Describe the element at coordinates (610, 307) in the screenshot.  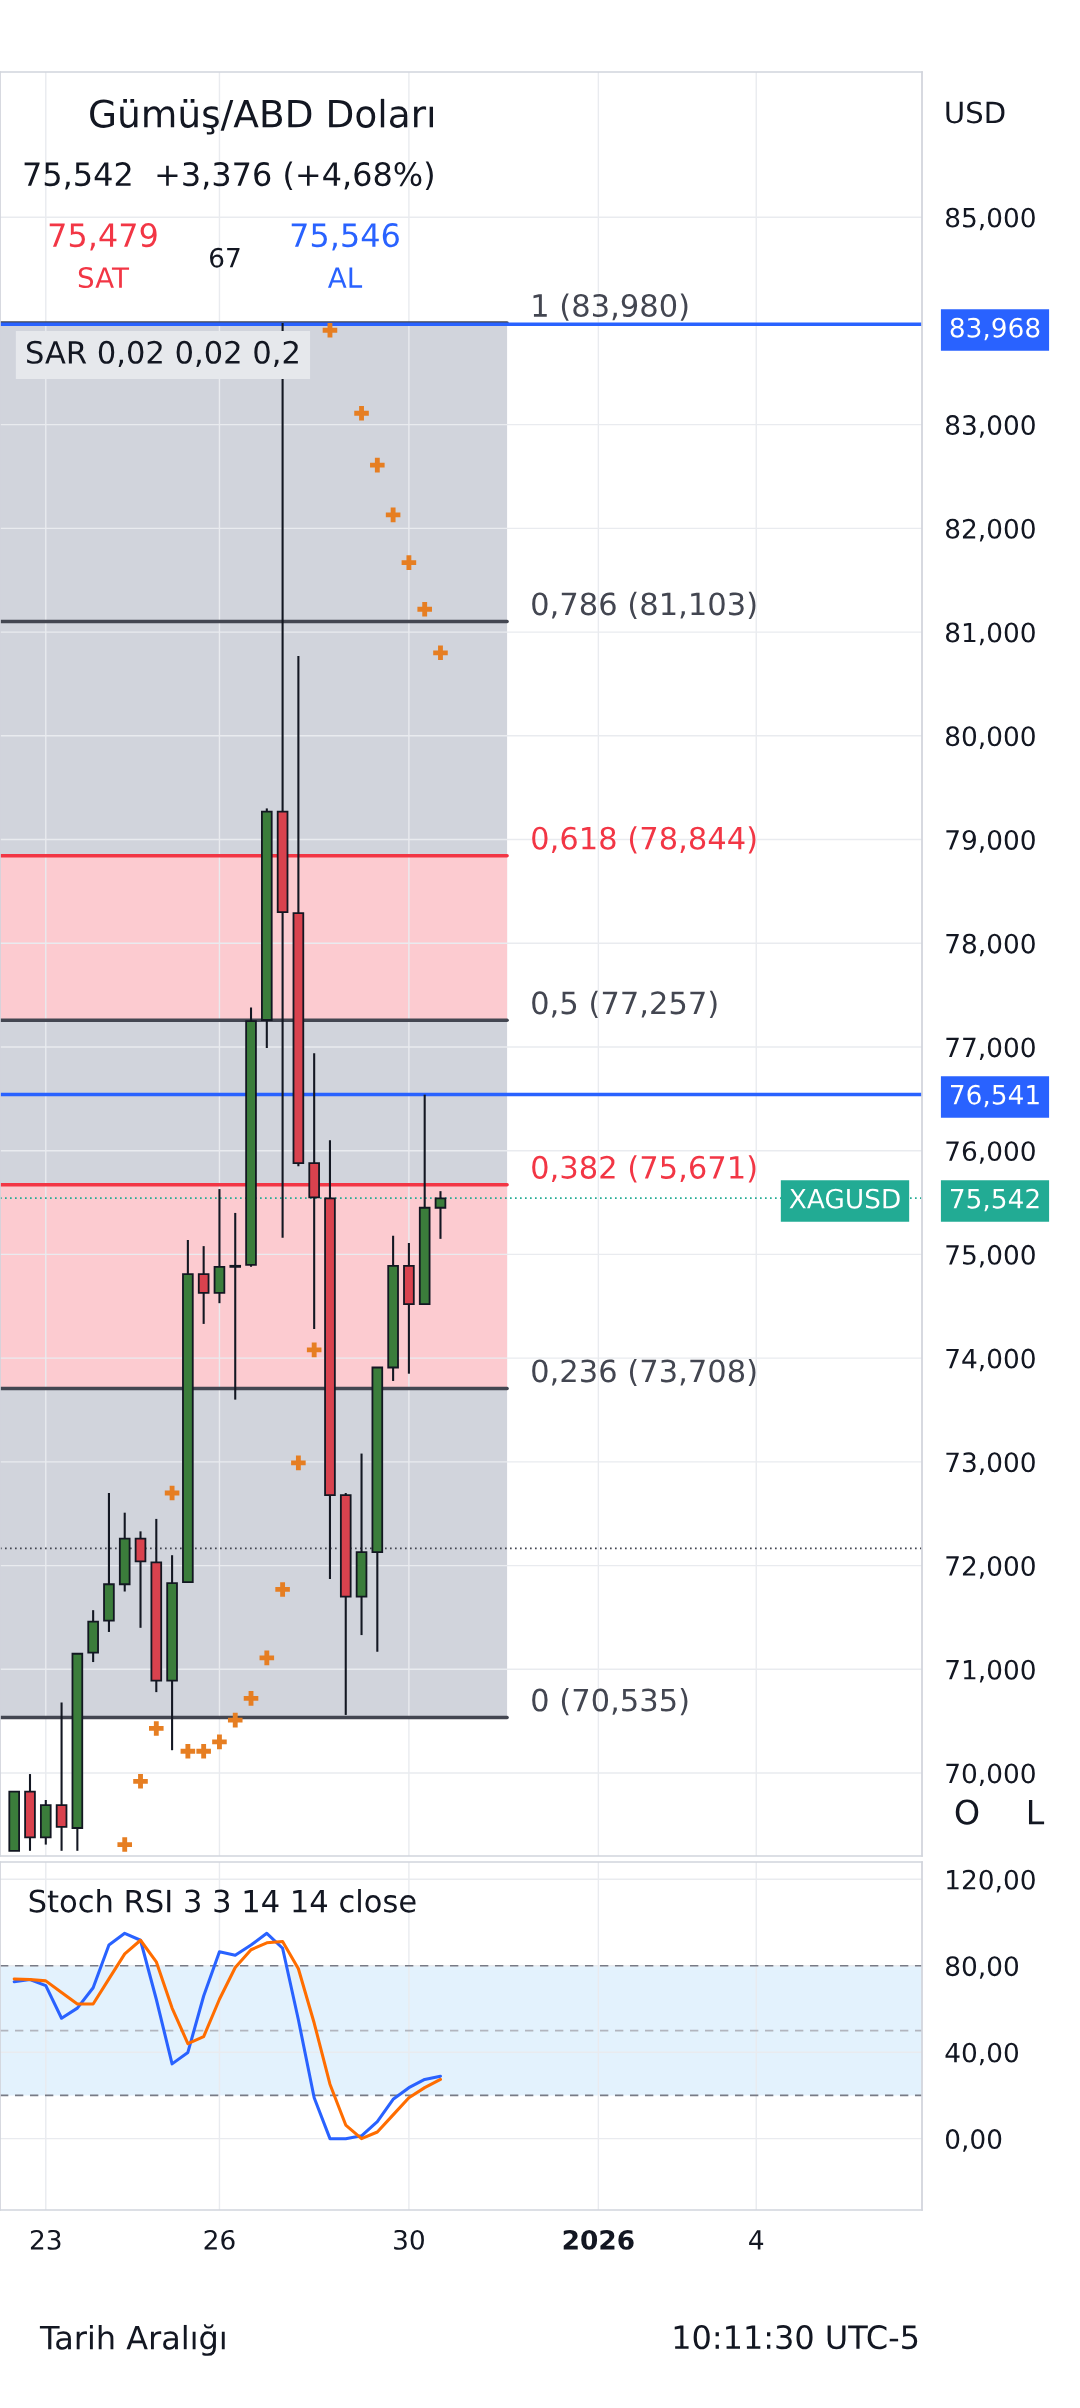
I see `ref-line-label: 1 (83,980)` at that location.